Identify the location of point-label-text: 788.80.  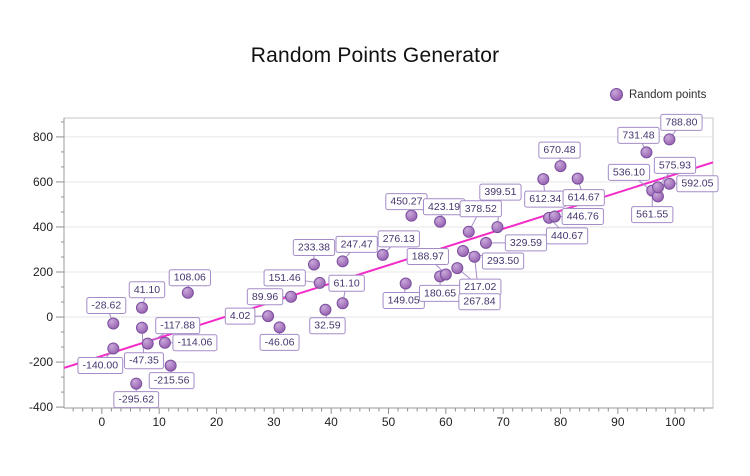
(681, 122).